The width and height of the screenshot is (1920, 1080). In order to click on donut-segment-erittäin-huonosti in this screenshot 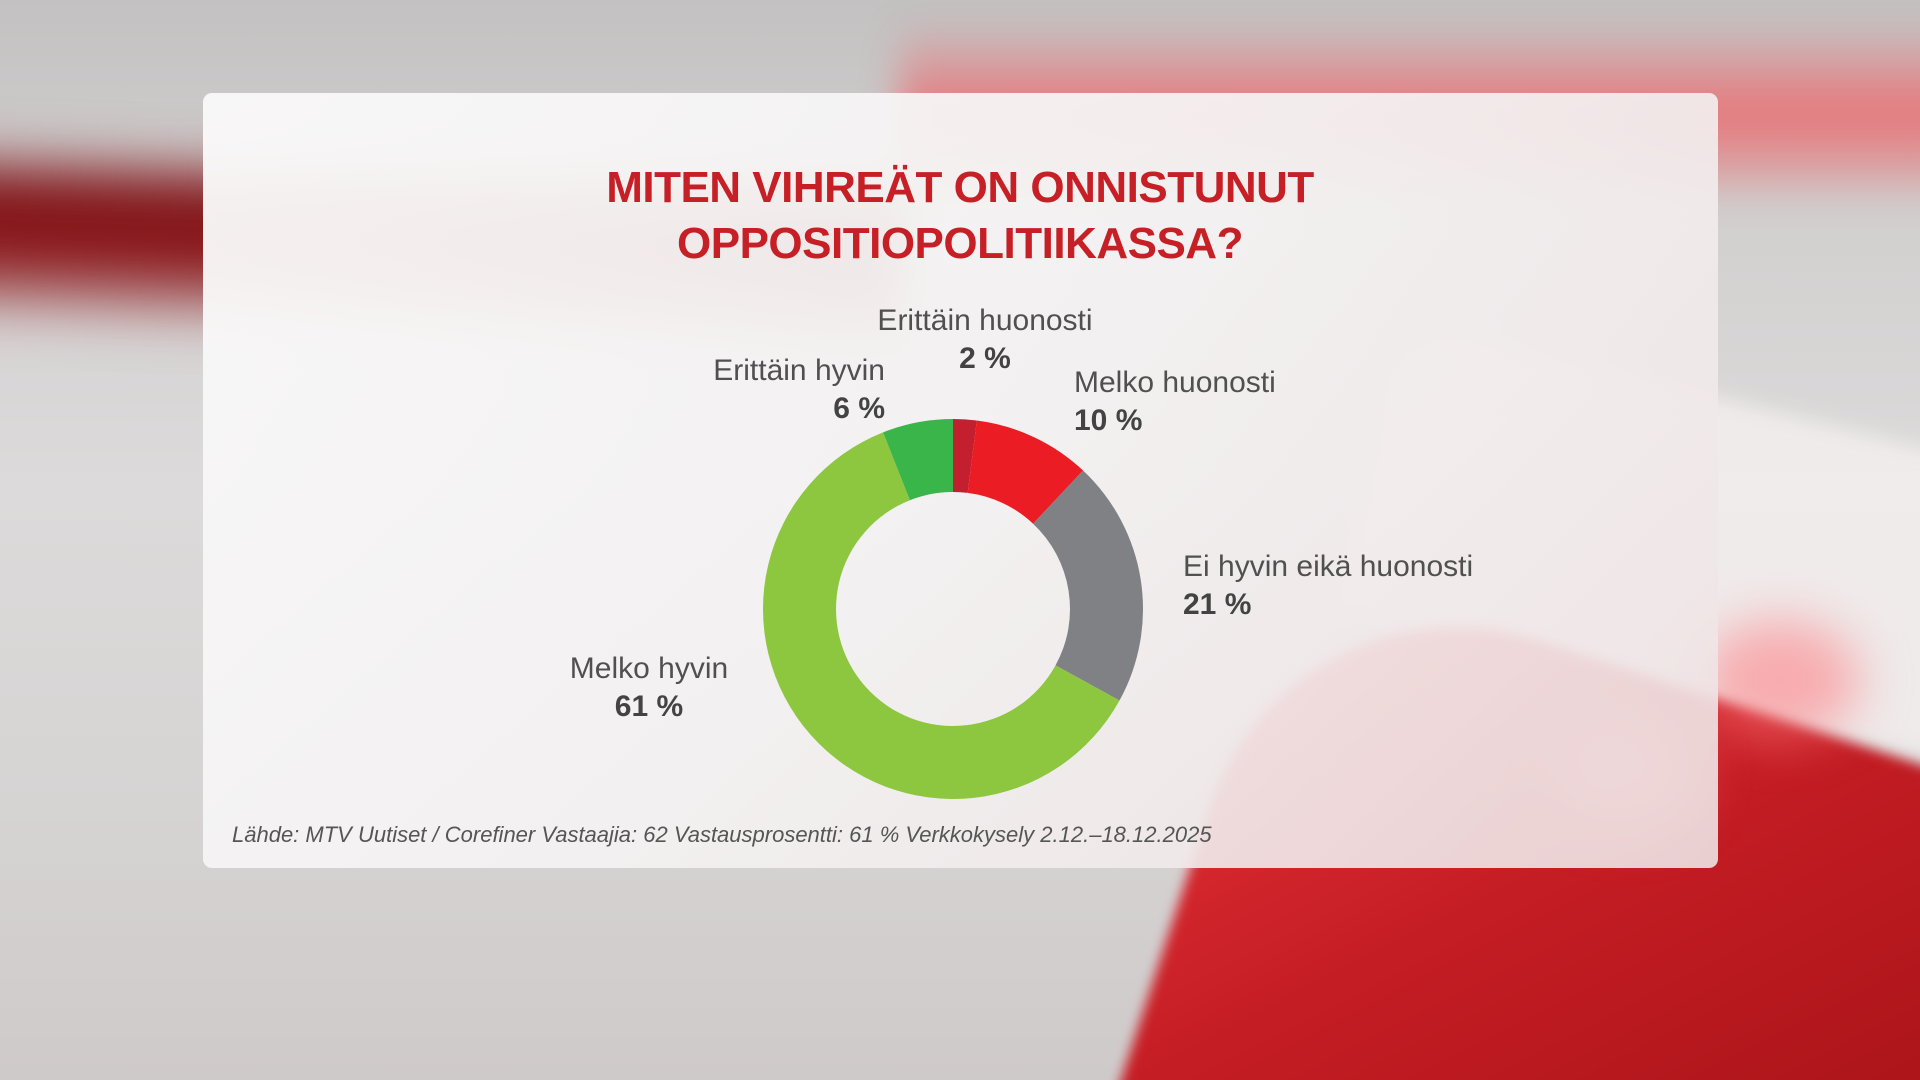, I will do `click(965, 456)`.